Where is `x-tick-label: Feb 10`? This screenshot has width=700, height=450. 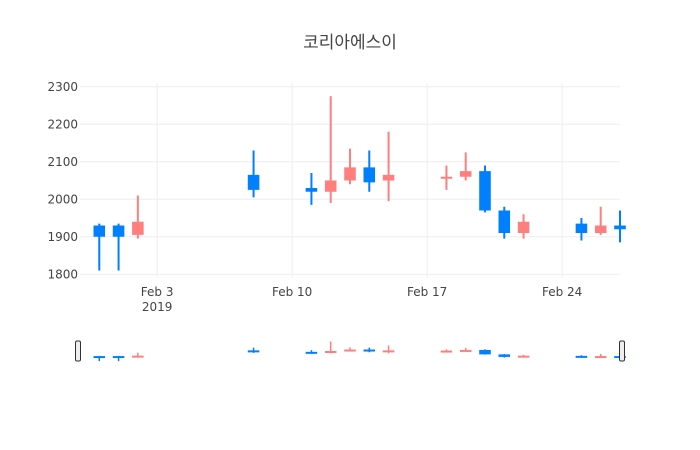
x-tick-label: Feb 10 is located at coordinates (292, 292).